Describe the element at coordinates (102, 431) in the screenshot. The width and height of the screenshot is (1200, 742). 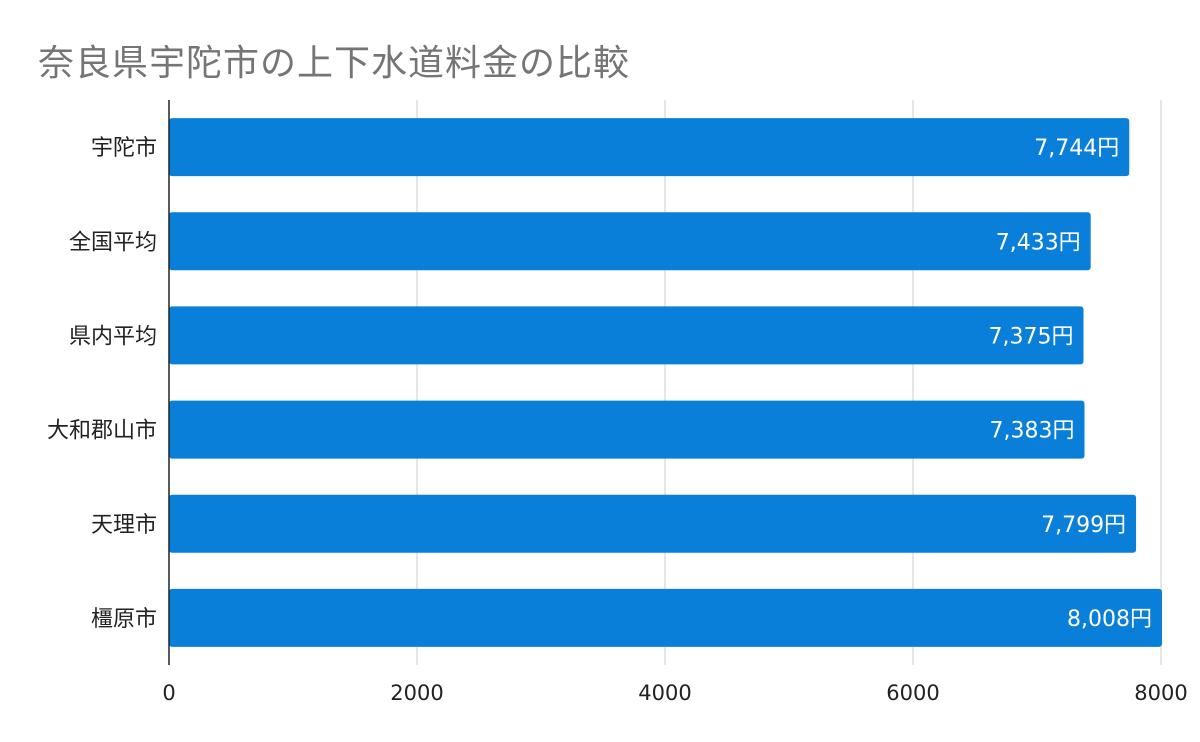
I see `category-label: 大和郡山市` at that location.